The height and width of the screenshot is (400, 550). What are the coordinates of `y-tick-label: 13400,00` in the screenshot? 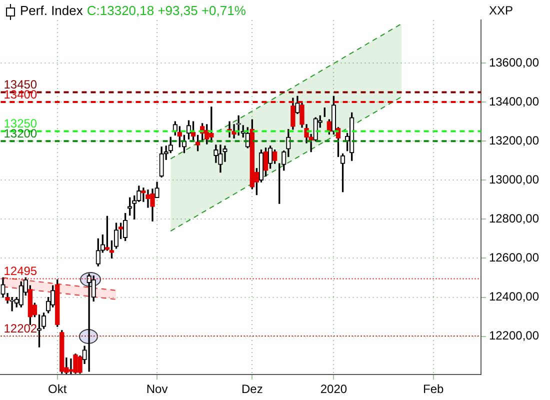 It's located at (514, 101).